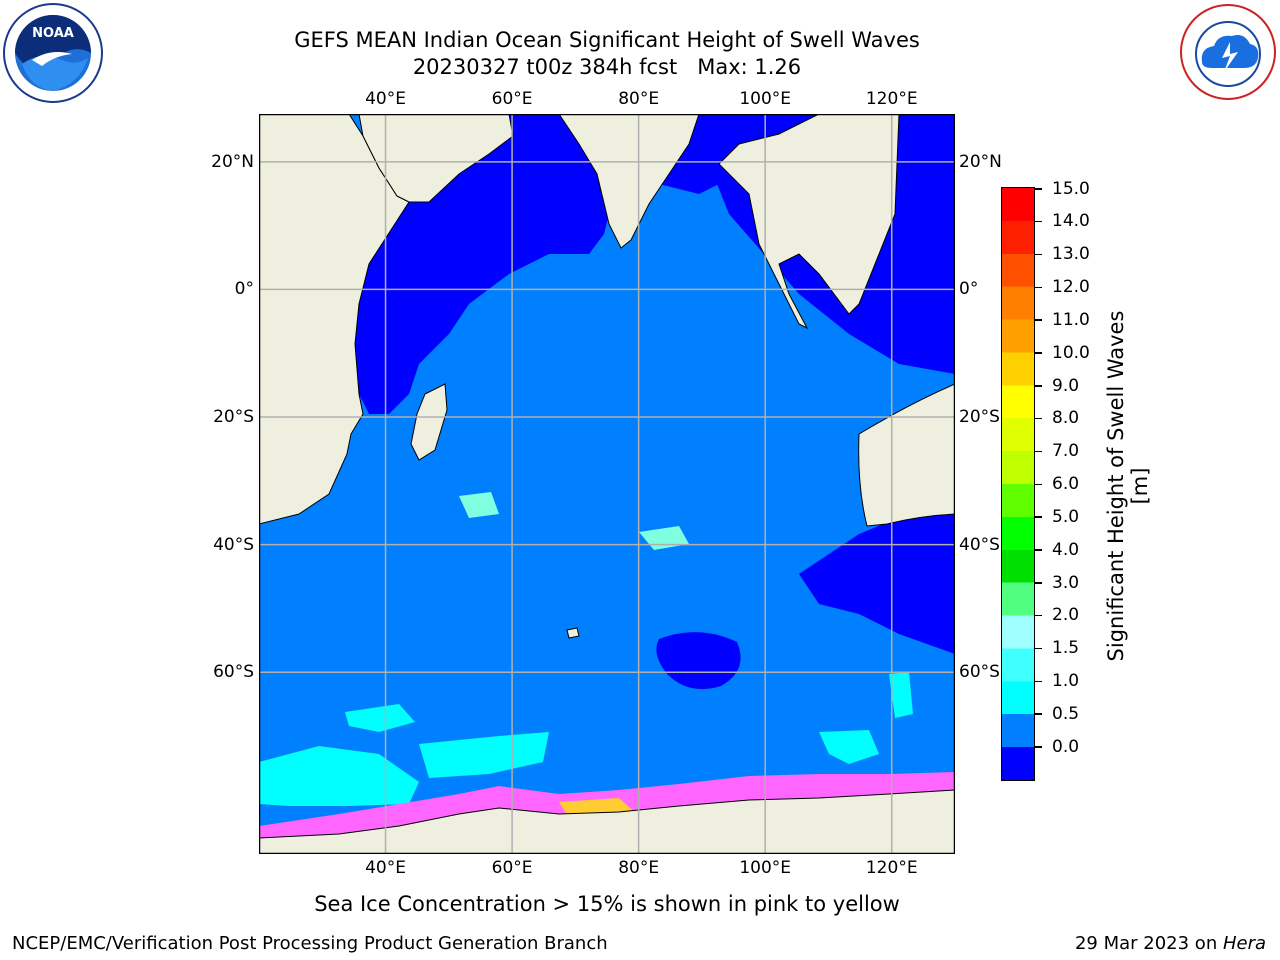 This screenshot has height=960, width=1280. I want to click on y-tick-left: 20°N, so click(232, 161).